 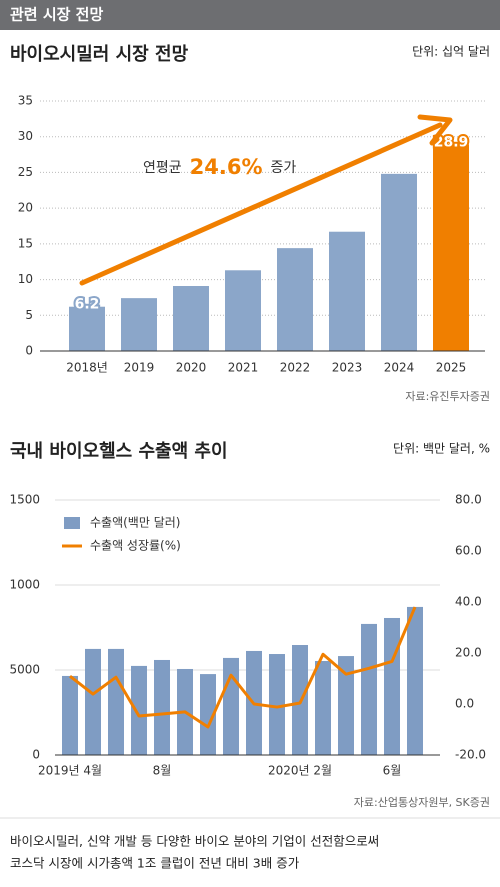 I want to click on value-label: 6.2, so click(x=87, y=305).